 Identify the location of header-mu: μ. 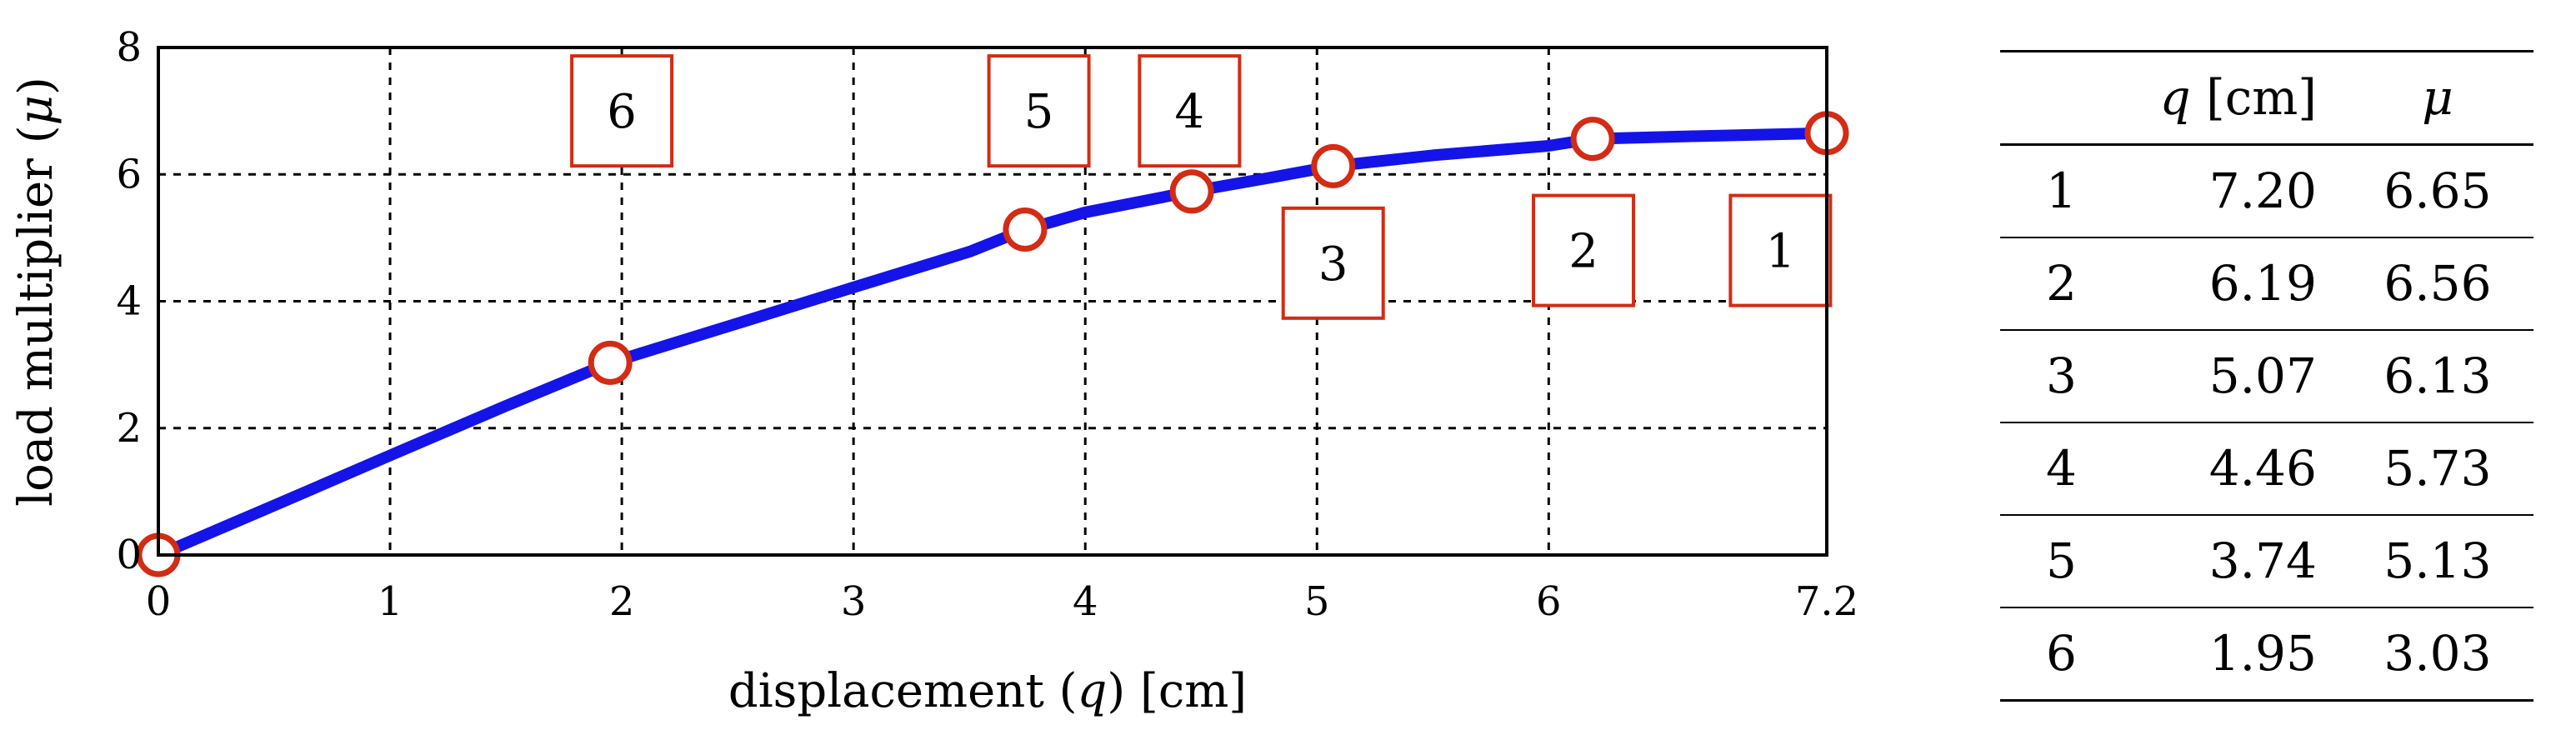
(2438, 97).